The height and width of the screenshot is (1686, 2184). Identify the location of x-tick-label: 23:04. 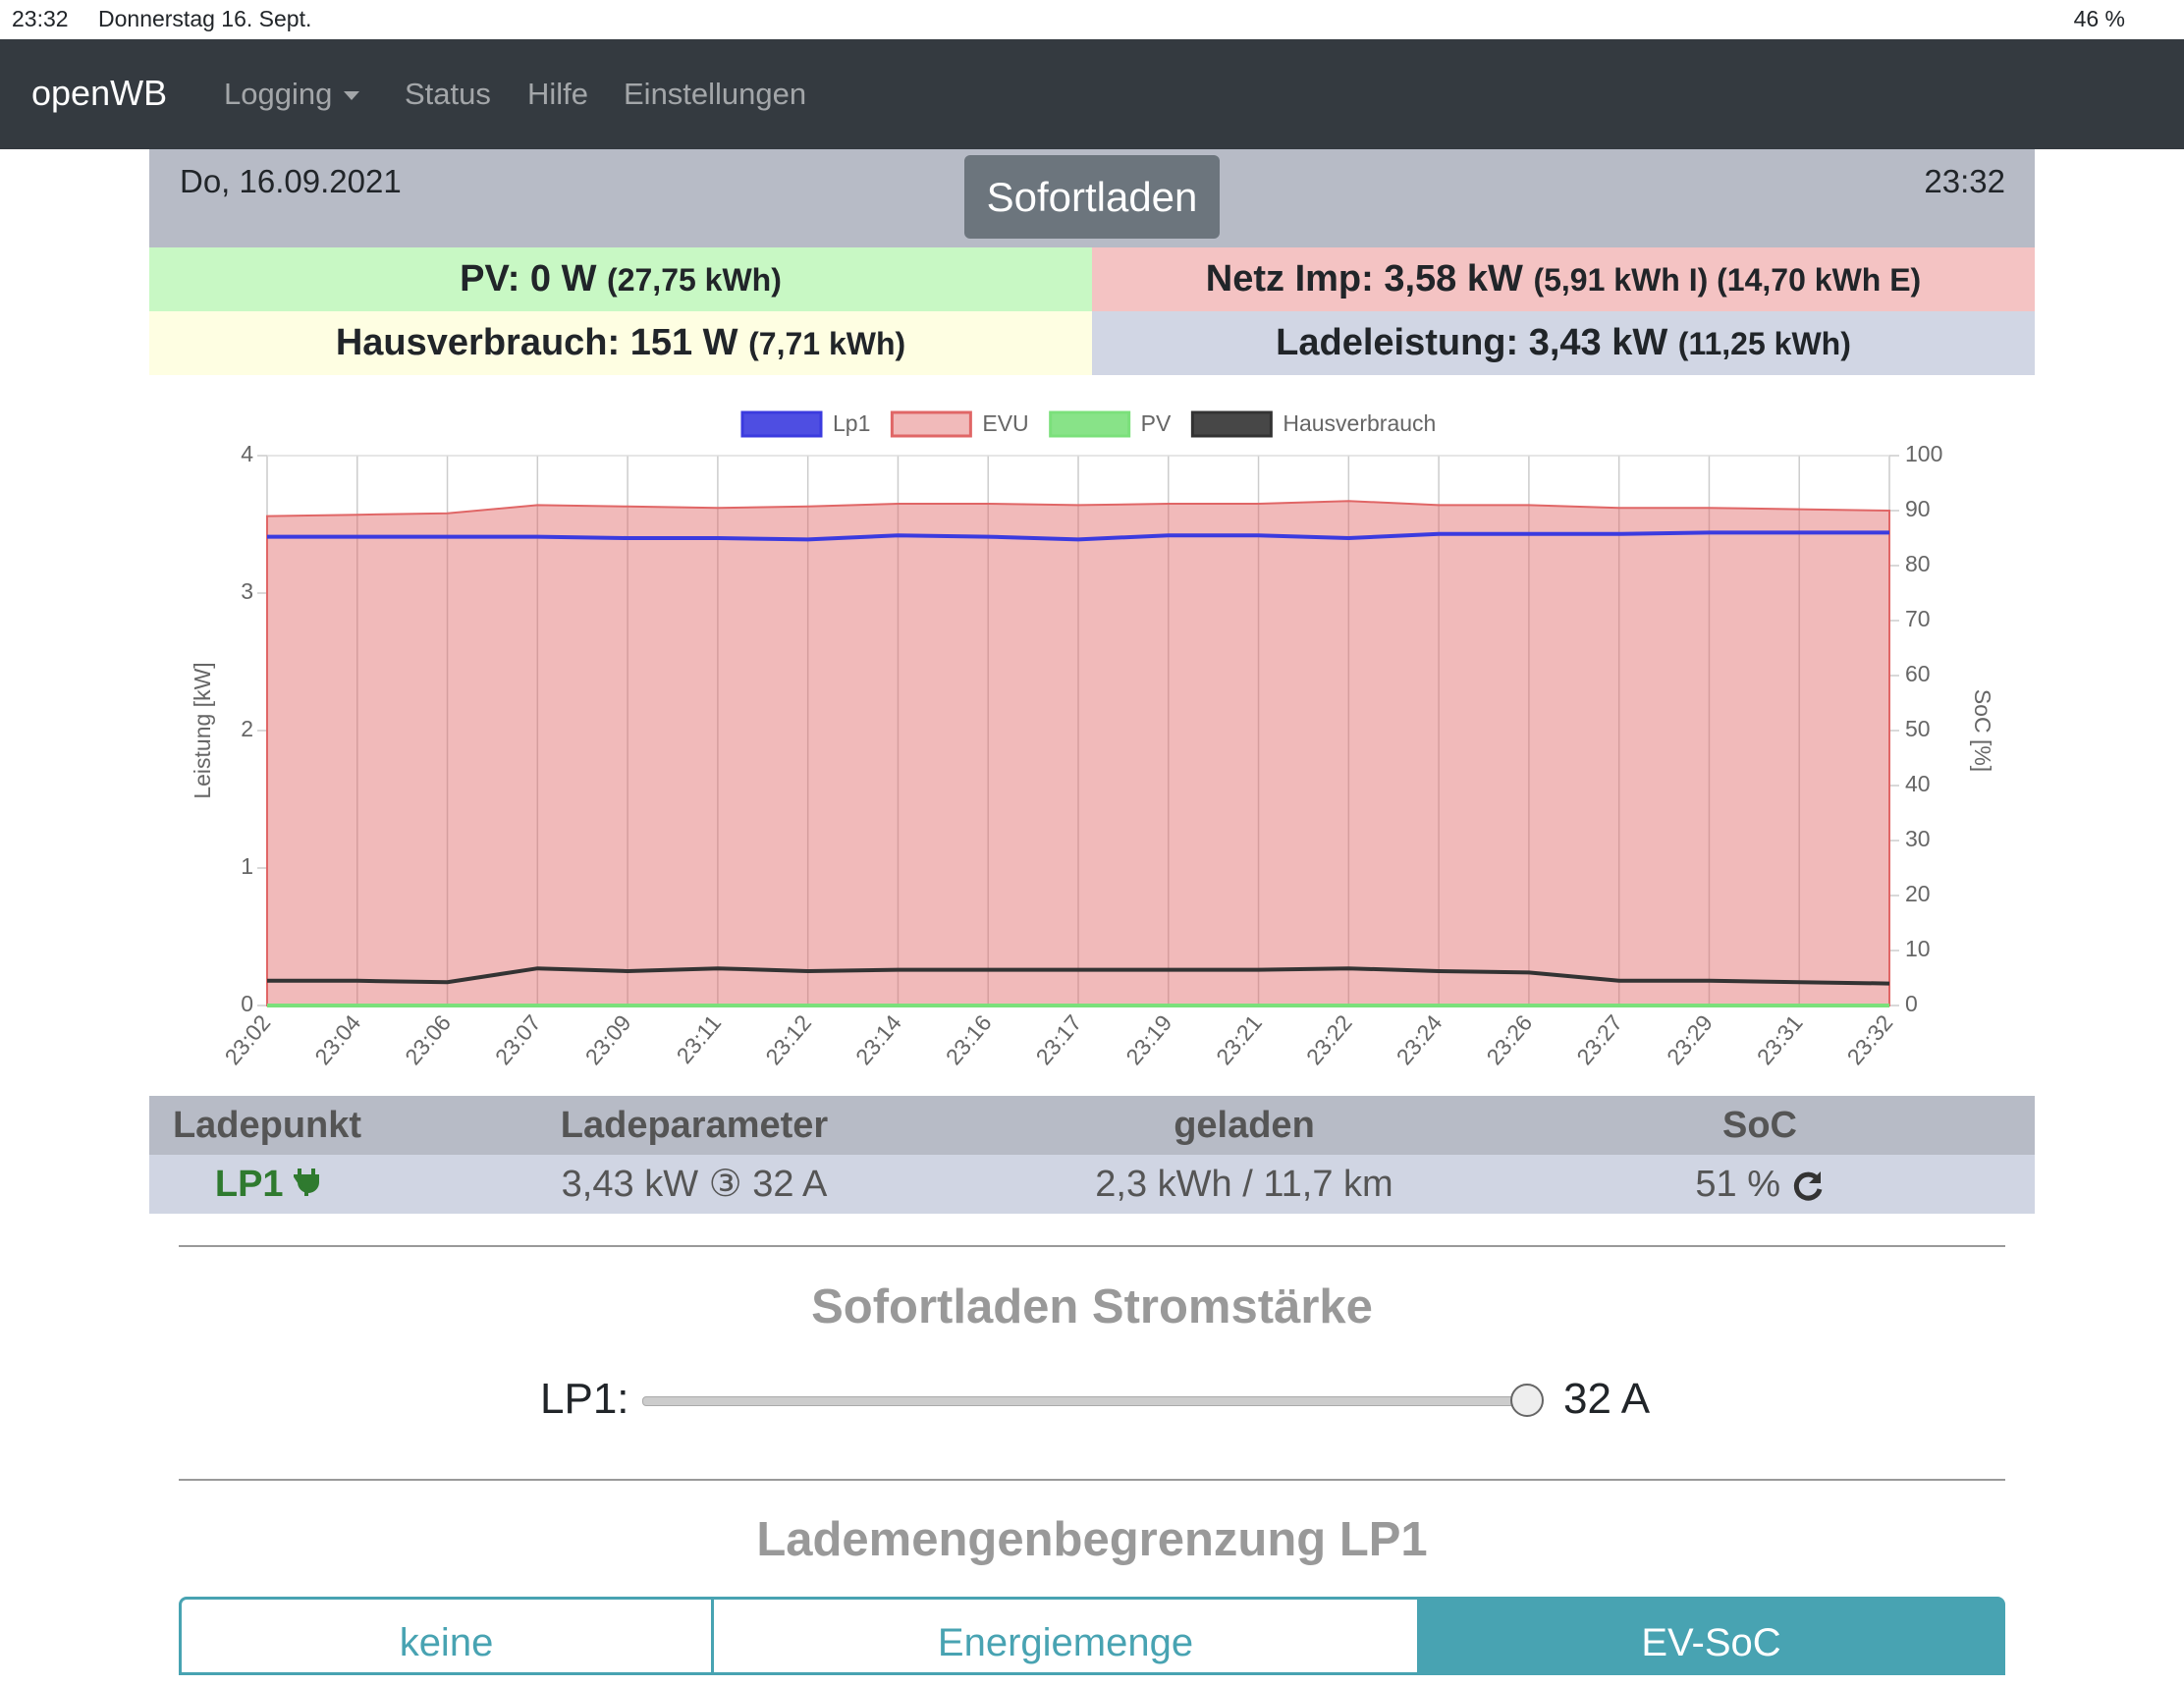
(337, 1039).